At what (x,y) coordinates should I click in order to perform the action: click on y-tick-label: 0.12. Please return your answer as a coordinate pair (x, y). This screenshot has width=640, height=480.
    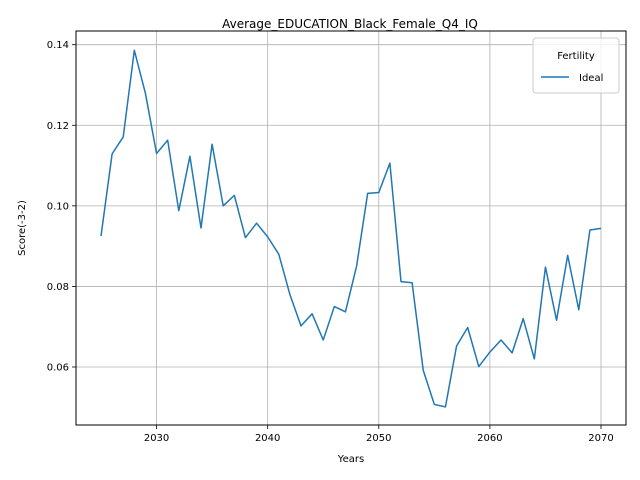
    Looking at the image, I should click on (58, 126).